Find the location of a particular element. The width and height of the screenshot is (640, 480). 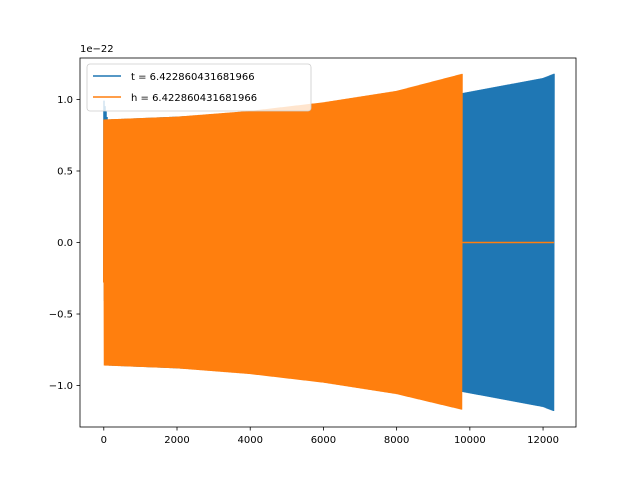

y-axis-offset-label: 1e−22 is located at coordinates (97, 49).